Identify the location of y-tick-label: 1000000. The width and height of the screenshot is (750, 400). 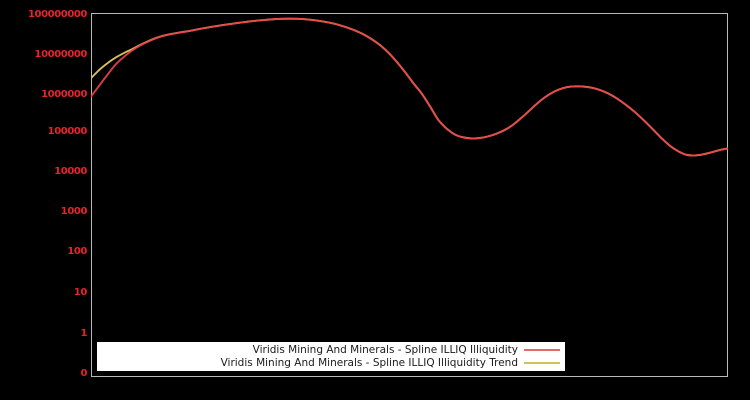
(64, 94).